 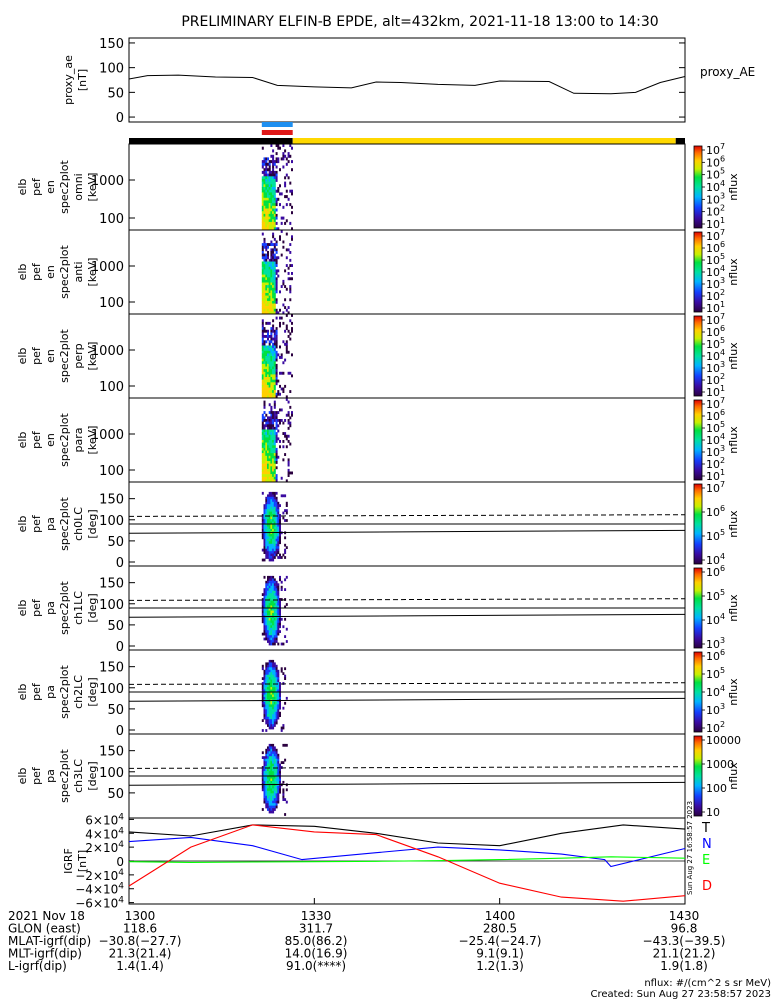 What do you see at coordinates (706, 860) in the screenshot?
I see `igrf-legend-e: E` at bounding box center [706, 860].